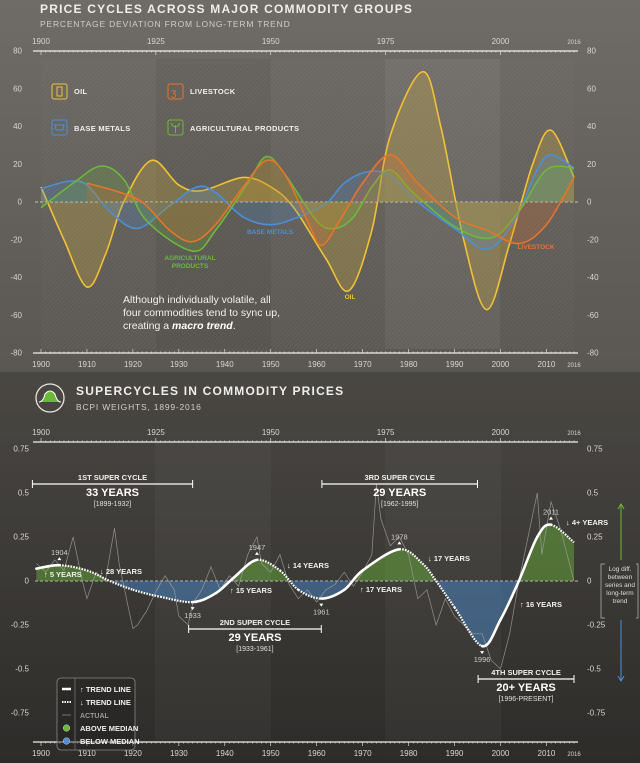 This screenshot has width=640, height=763. What do you see at coordinates (271, 364) in the screenshot?
I see `x-tick-label-bottom: 1950` at bounding box center [271, 364].